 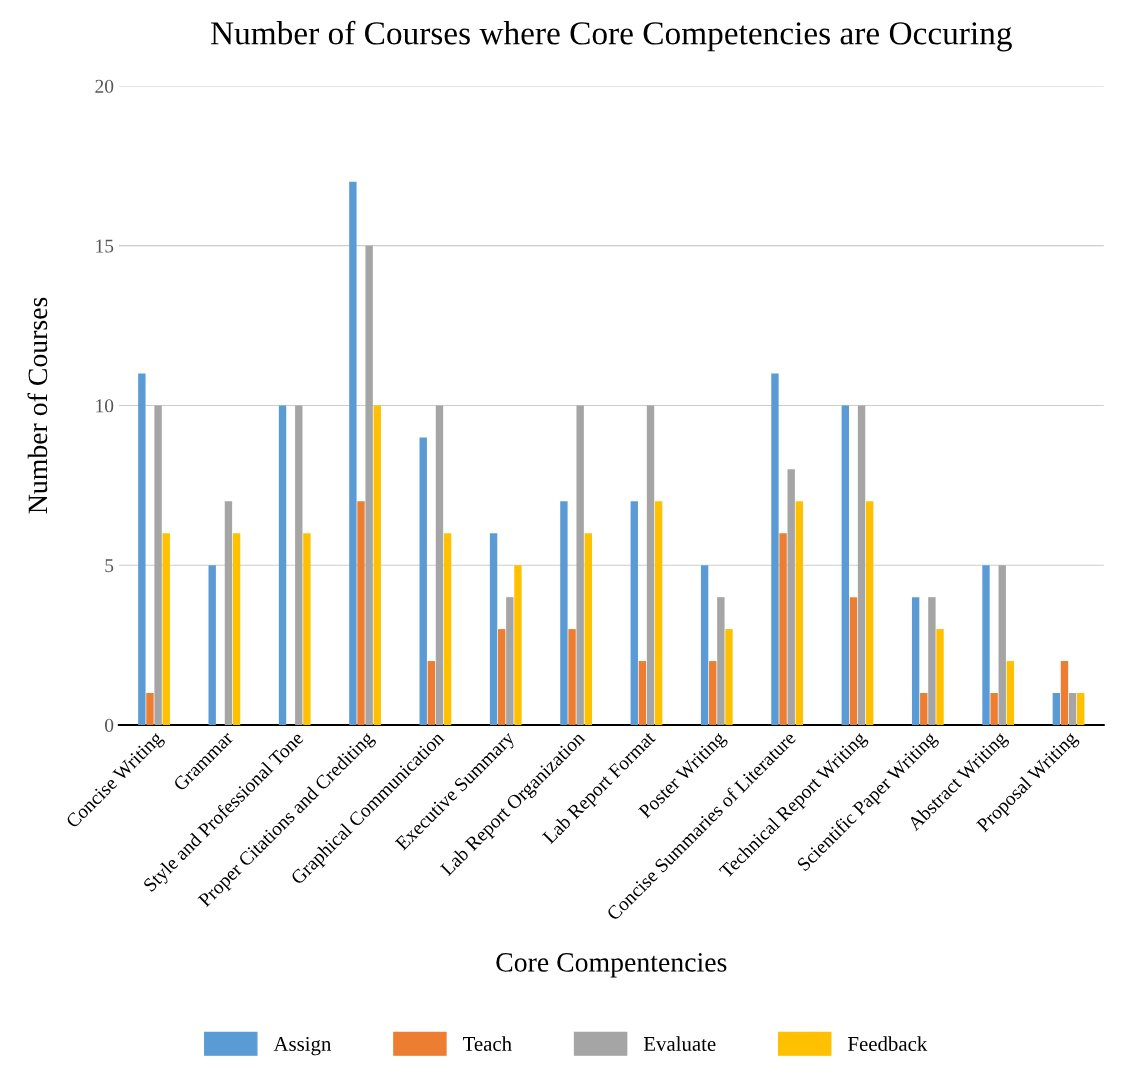 I want to click on y-axis-title: Number of Courses, so click(x=37, y=405).